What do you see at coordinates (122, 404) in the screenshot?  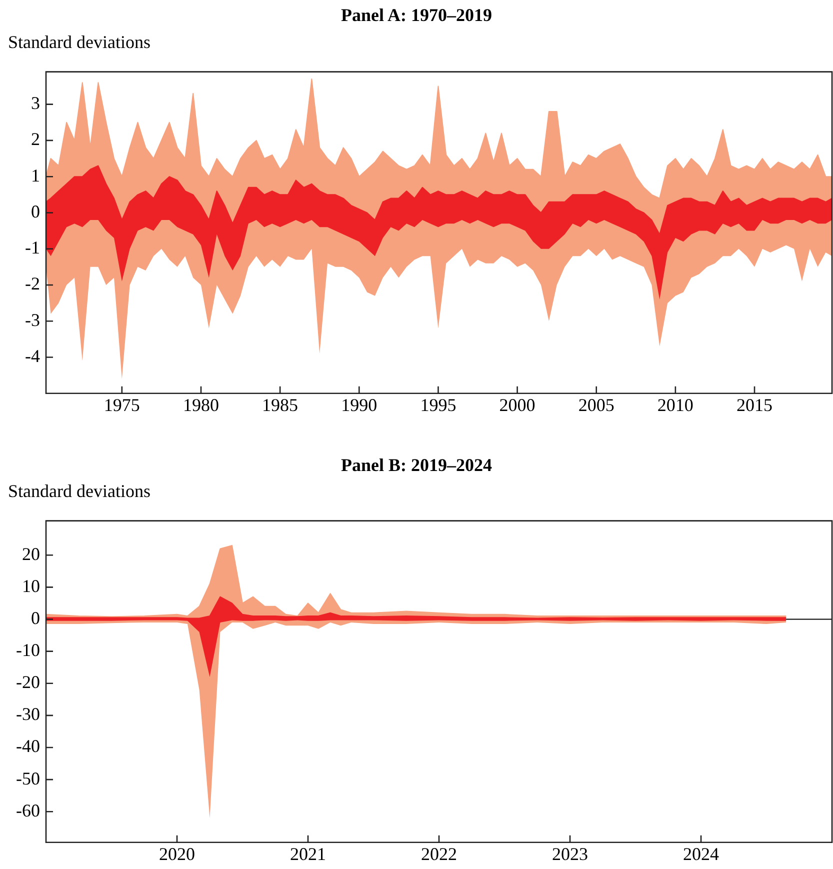 I see `x-tick-label: 1975` at bounding box center [122, 404].